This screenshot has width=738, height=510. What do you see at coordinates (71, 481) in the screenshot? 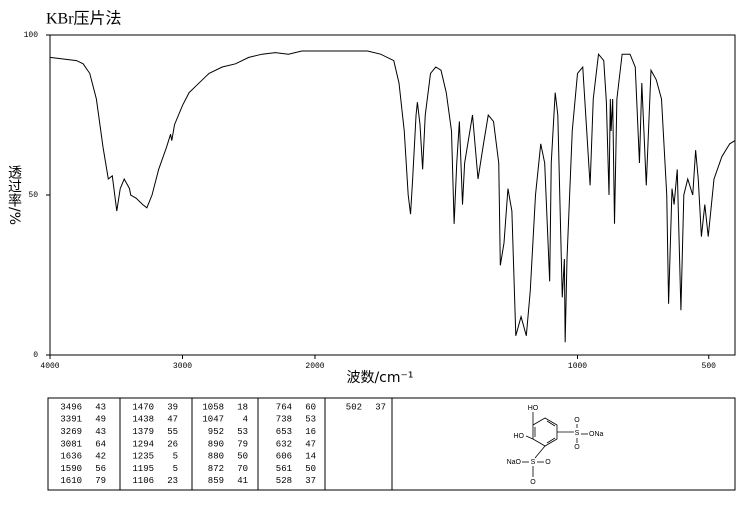
I see `peak-wavenumber: 1610` at bounding box center [71, 481].